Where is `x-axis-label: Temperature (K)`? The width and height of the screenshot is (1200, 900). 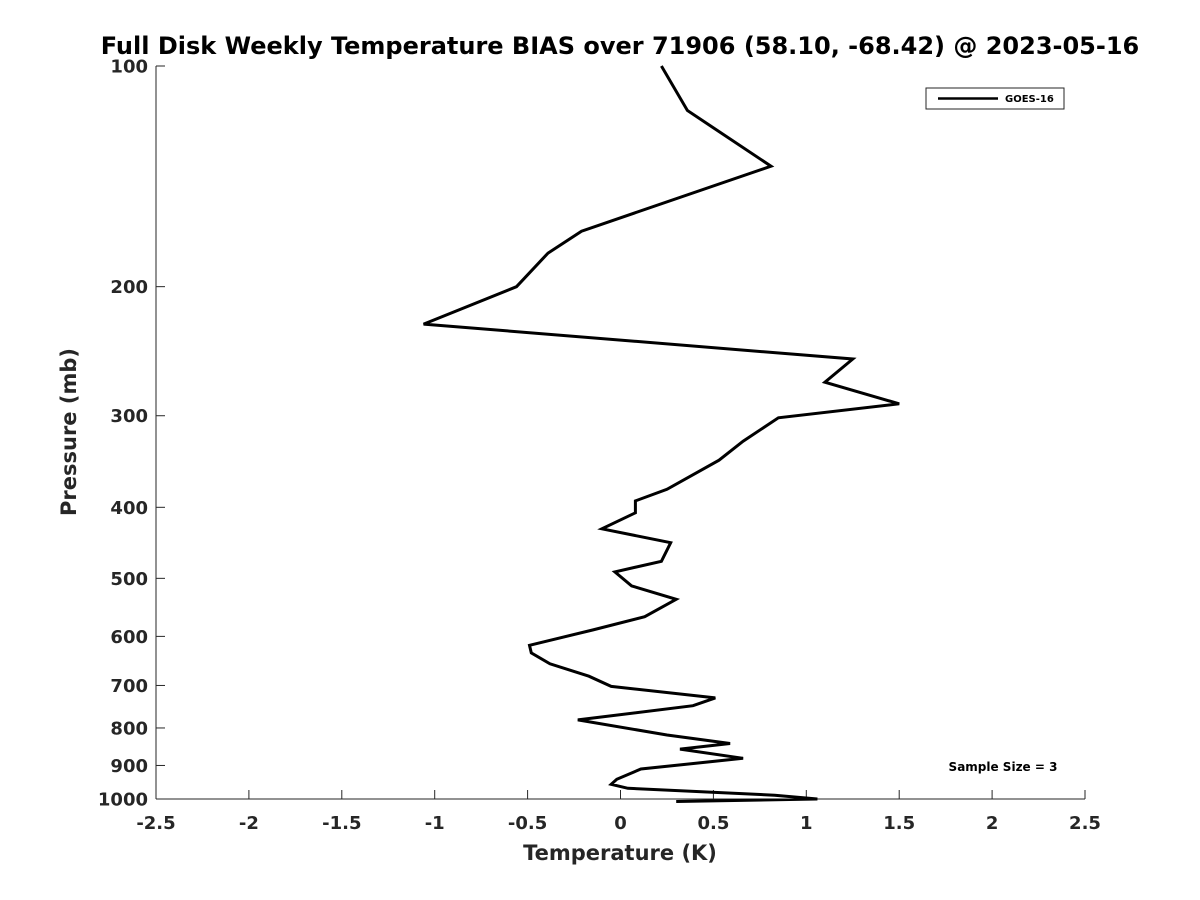
x-axis-label: Temperature (K) is located at coordinates (620, 853).